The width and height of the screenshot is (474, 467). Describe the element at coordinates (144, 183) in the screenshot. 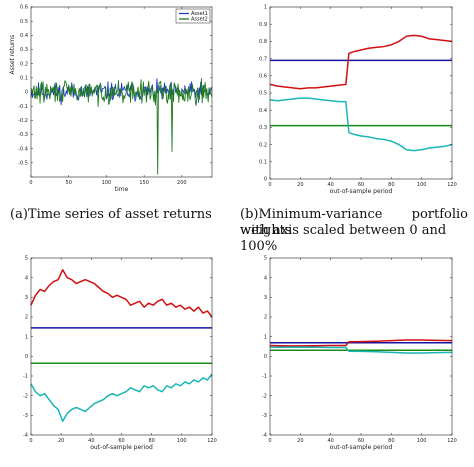

I see `x-tick-label: 150` at that location.